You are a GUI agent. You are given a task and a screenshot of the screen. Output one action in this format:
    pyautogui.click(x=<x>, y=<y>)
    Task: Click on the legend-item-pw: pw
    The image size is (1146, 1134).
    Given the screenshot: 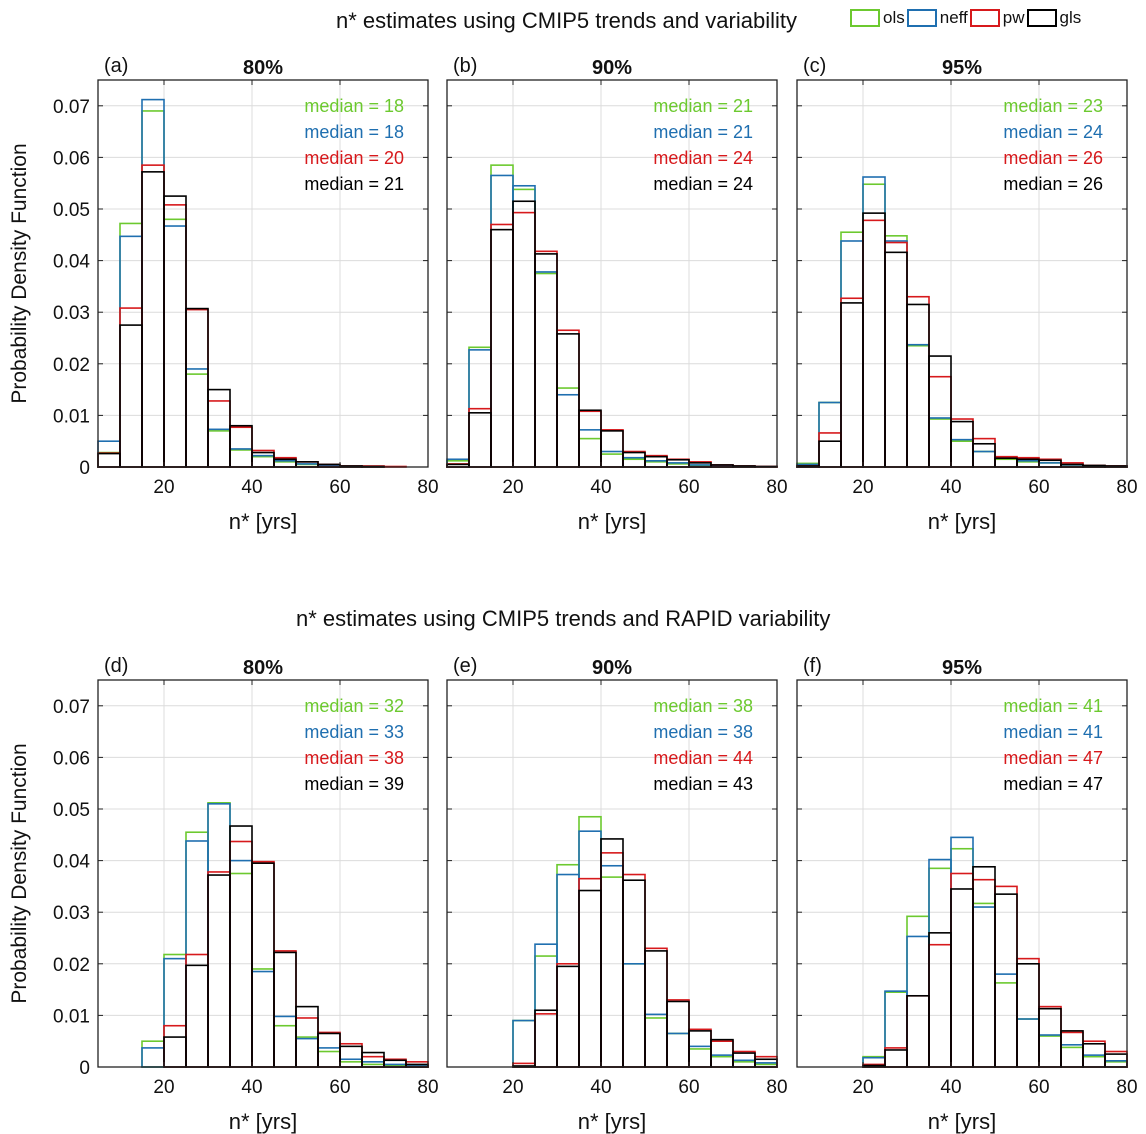 What is the action you would take?
    pyautogui.click(x=997, y=18)
    